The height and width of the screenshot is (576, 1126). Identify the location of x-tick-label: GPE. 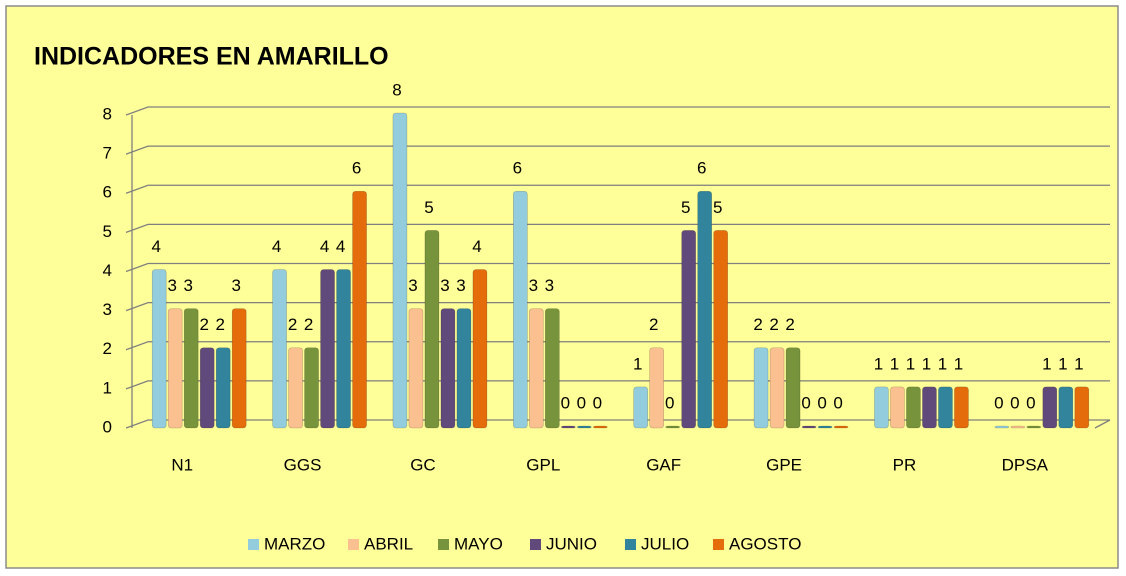
(784, 464).